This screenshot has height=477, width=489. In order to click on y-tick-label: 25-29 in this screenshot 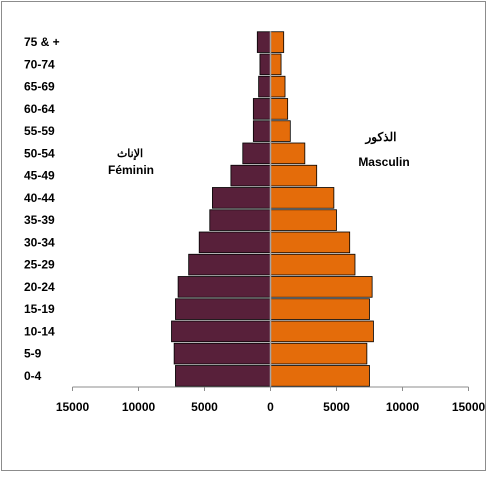, I will do `click(39, 265)`.